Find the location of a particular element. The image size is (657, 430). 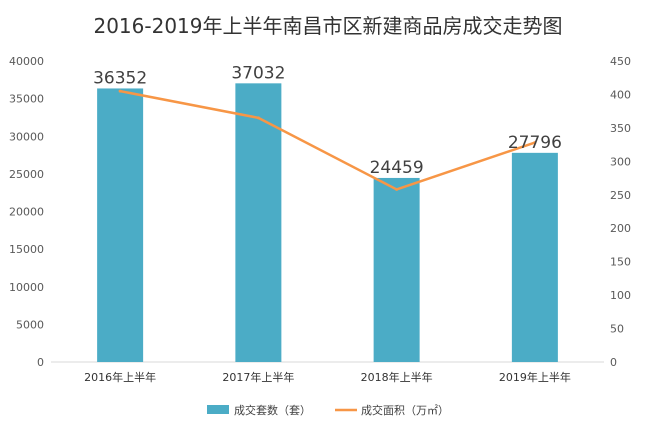

y-right-tick-label: 250 is located at coordinates (620, 195).